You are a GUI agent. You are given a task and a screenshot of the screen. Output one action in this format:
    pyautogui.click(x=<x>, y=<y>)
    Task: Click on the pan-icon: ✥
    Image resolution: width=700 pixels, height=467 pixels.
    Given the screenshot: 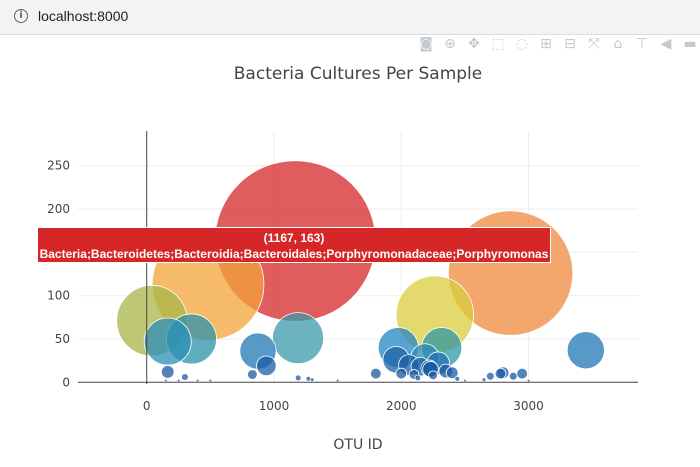 What is the action you would take?
    pyautogui.click(x=474, y=44)
    